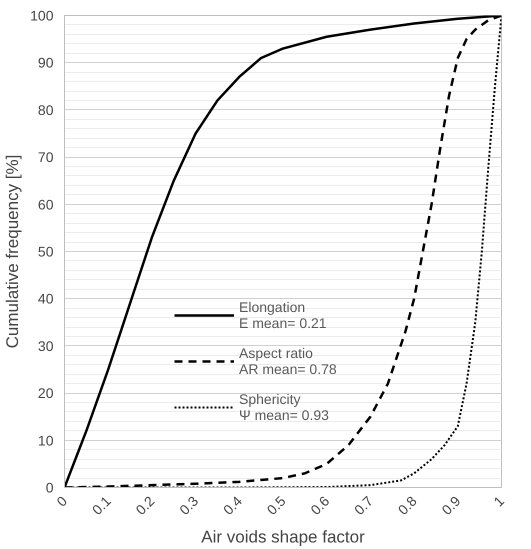 The width and height of the screenshot is (531, 549). I want to click on y-tick-label: 70, so click(46, 157).